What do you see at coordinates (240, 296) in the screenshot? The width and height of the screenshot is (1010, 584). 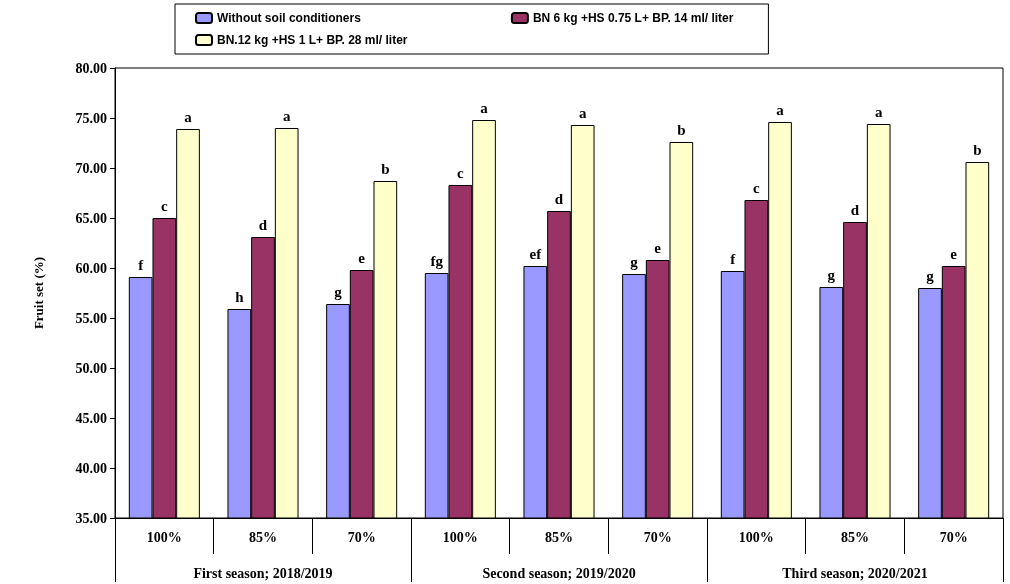 I see `data-label: h` at bounding box center [240, 296].